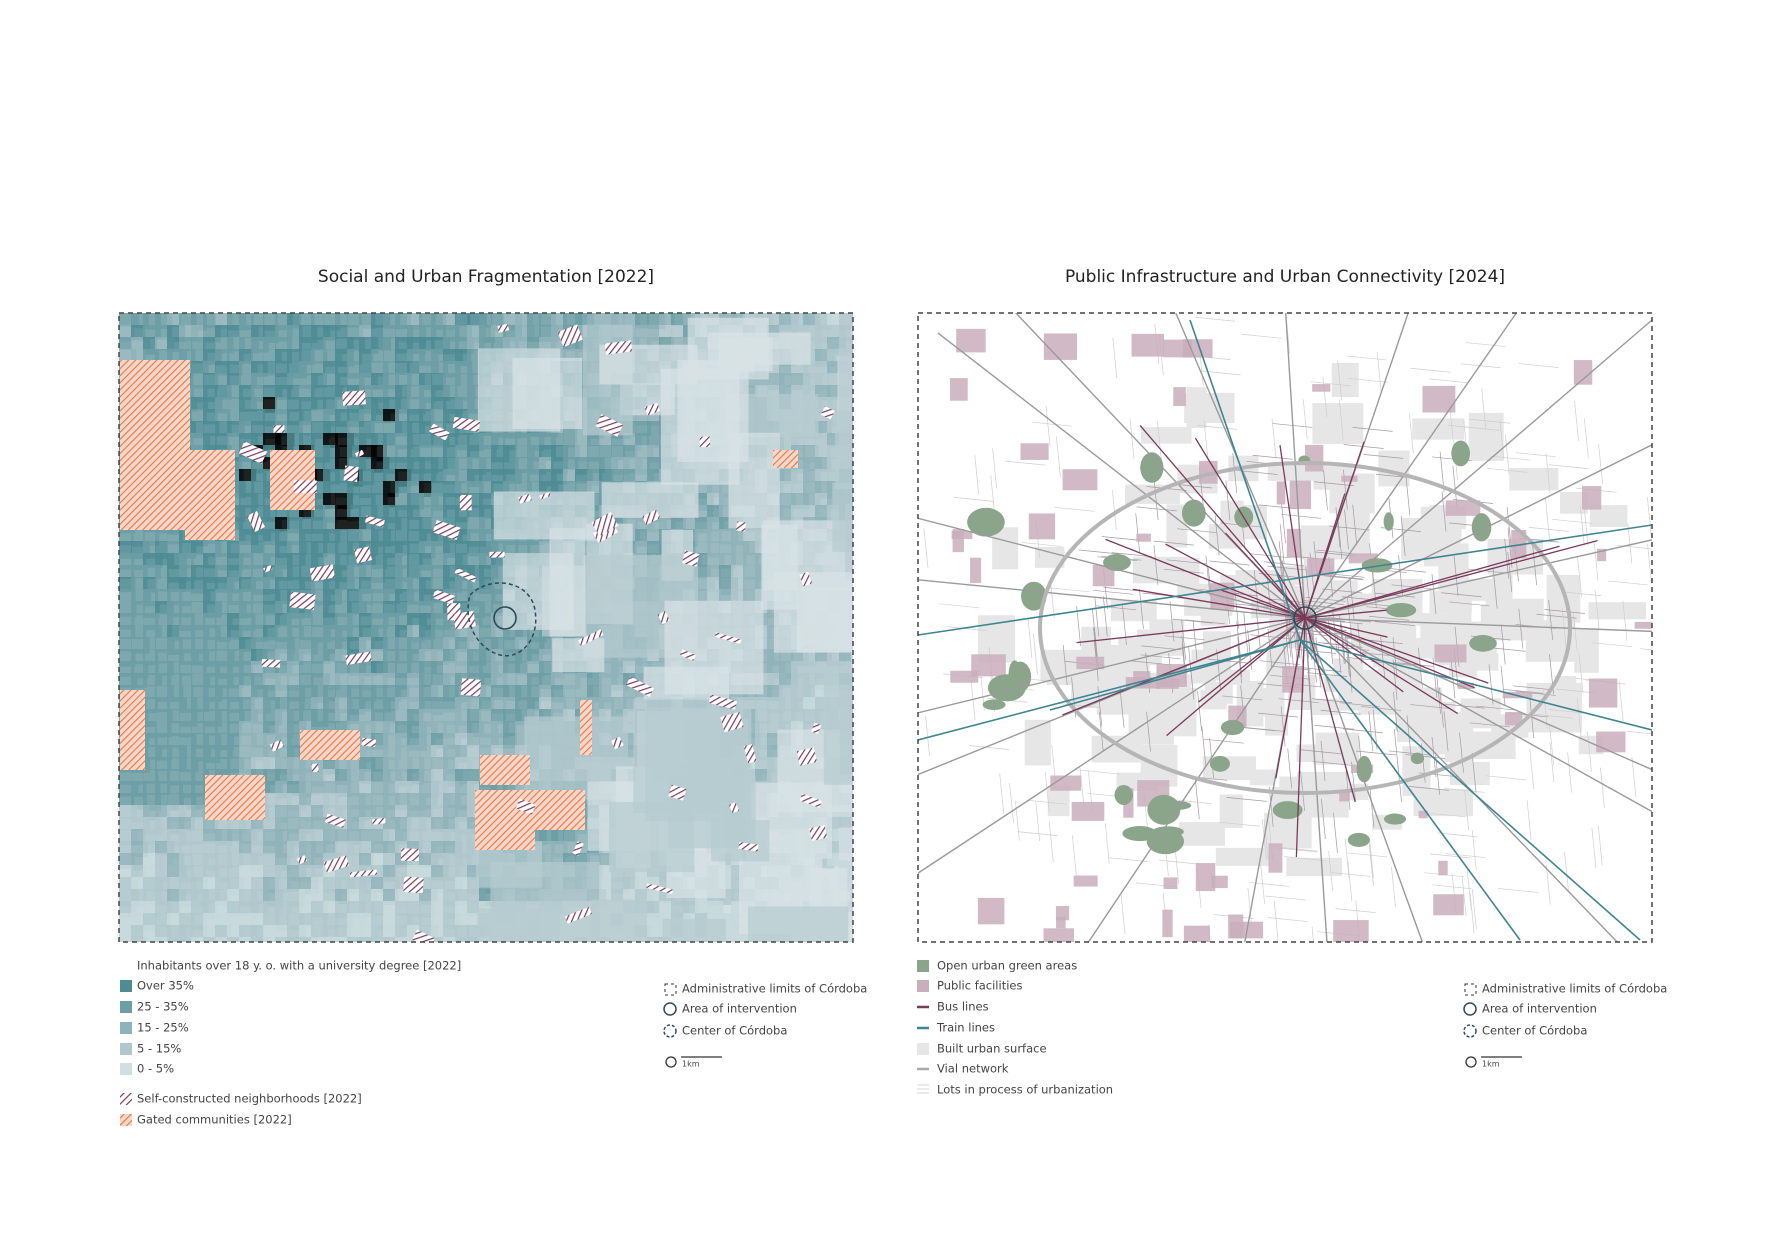  What do you see at coordinates (670, 989) in the screenshot?
I see `icon` at bounding box center [670, 989].